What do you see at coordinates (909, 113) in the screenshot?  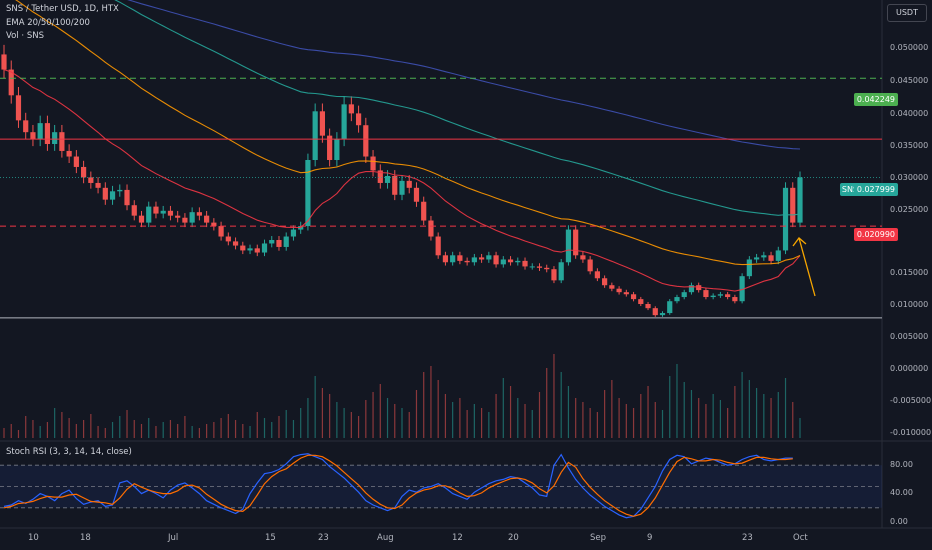 I see `price-axis-tick: 0.040000` at bounding box center [909, 113].